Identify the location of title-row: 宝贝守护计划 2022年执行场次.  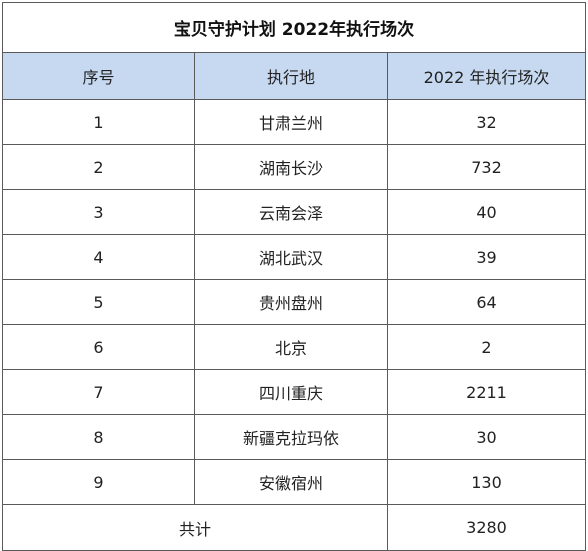
(294, 27).